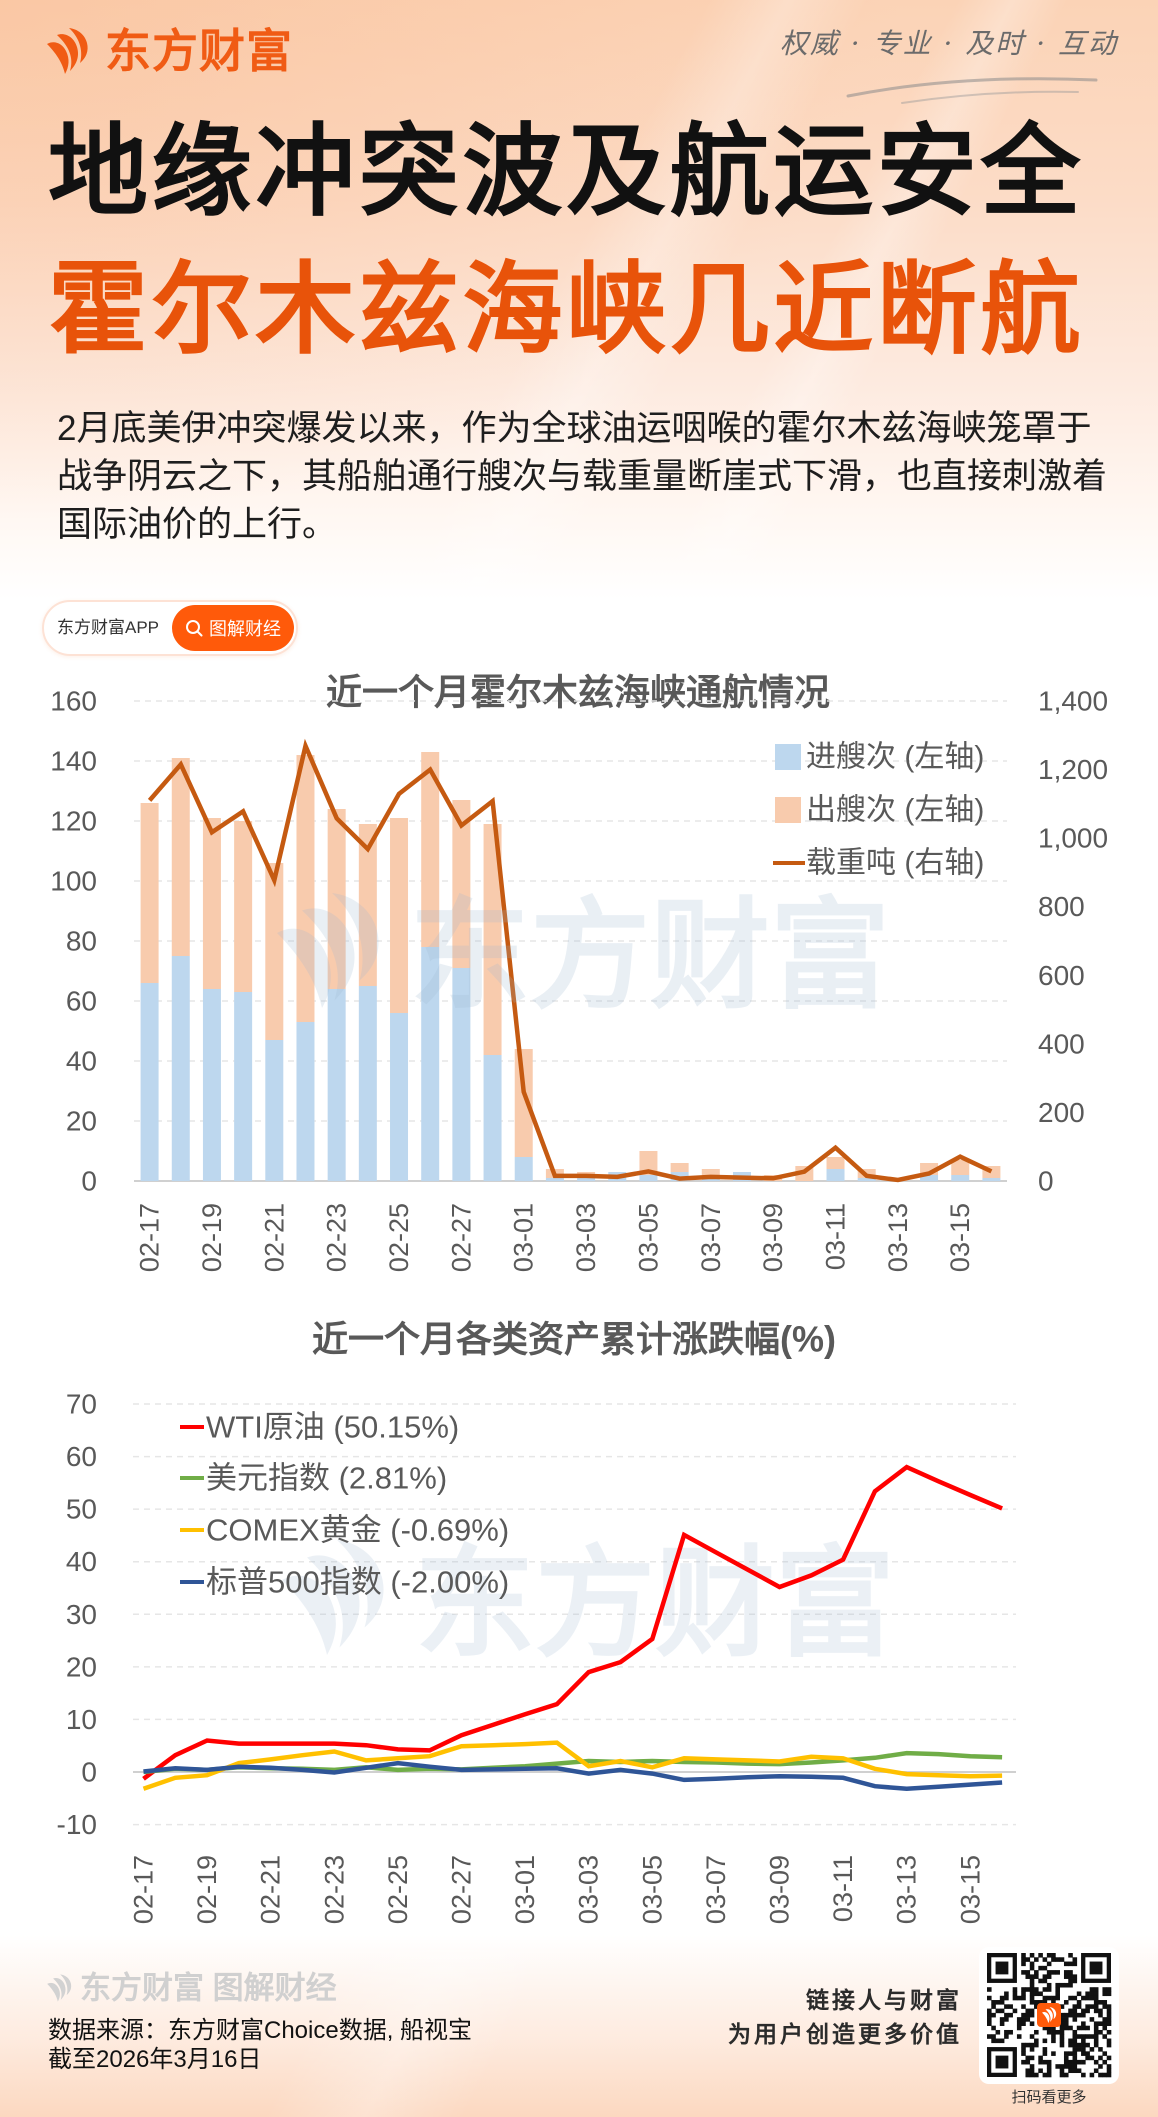  I want to click on y-right-tick-label: 800, so click(1061, 906).